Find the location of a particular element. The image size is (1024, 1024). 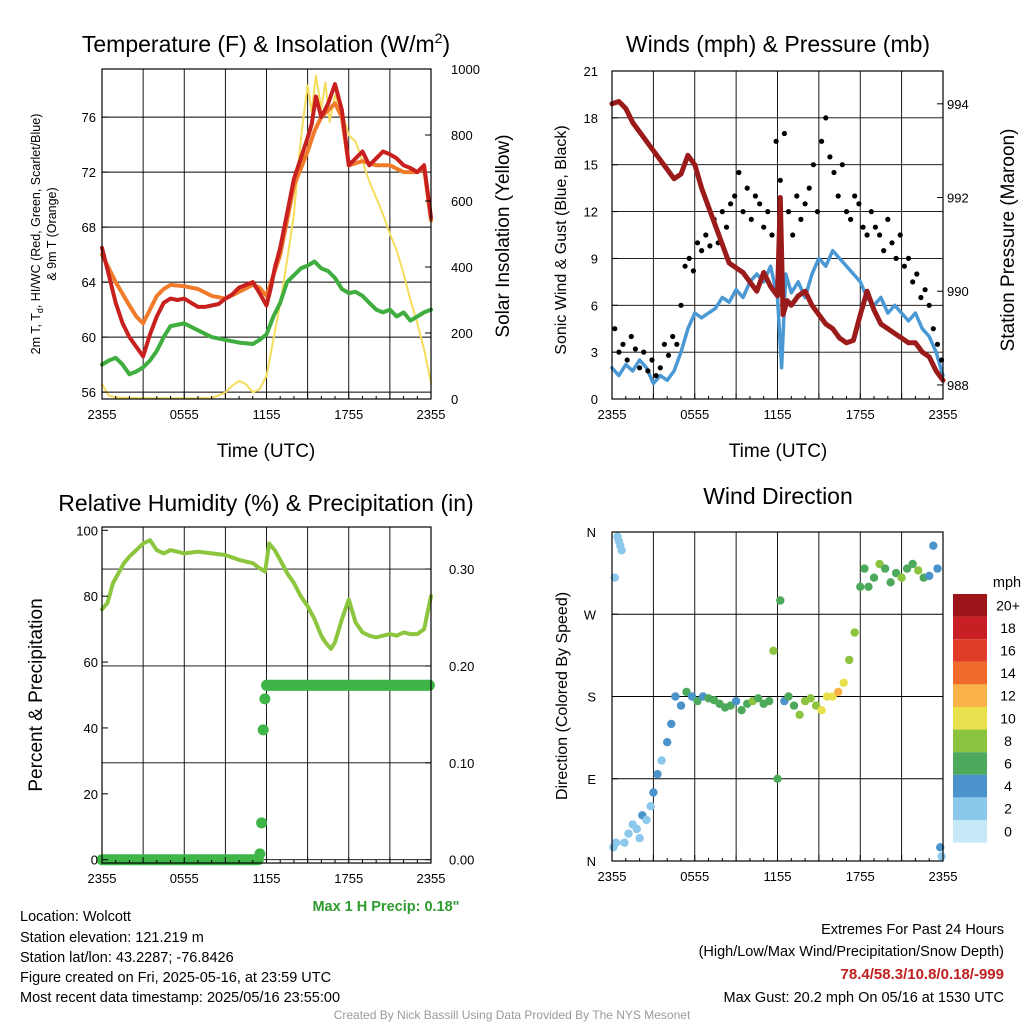

direction-series is located at coordinates (777, 696).